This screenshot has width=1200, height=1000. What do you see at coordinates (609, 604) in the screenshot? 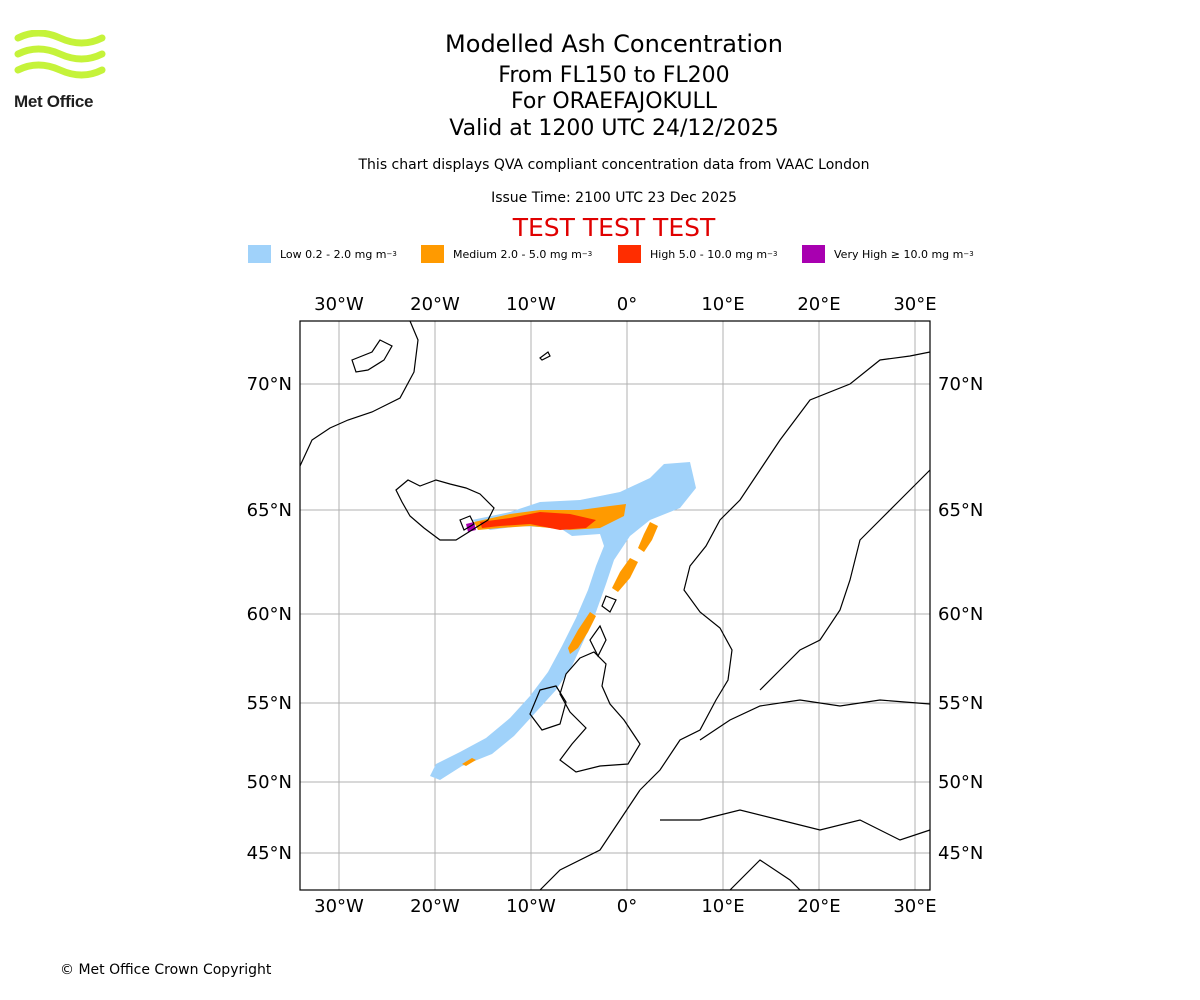
I see `shetland` at bounding box center [609, 604].